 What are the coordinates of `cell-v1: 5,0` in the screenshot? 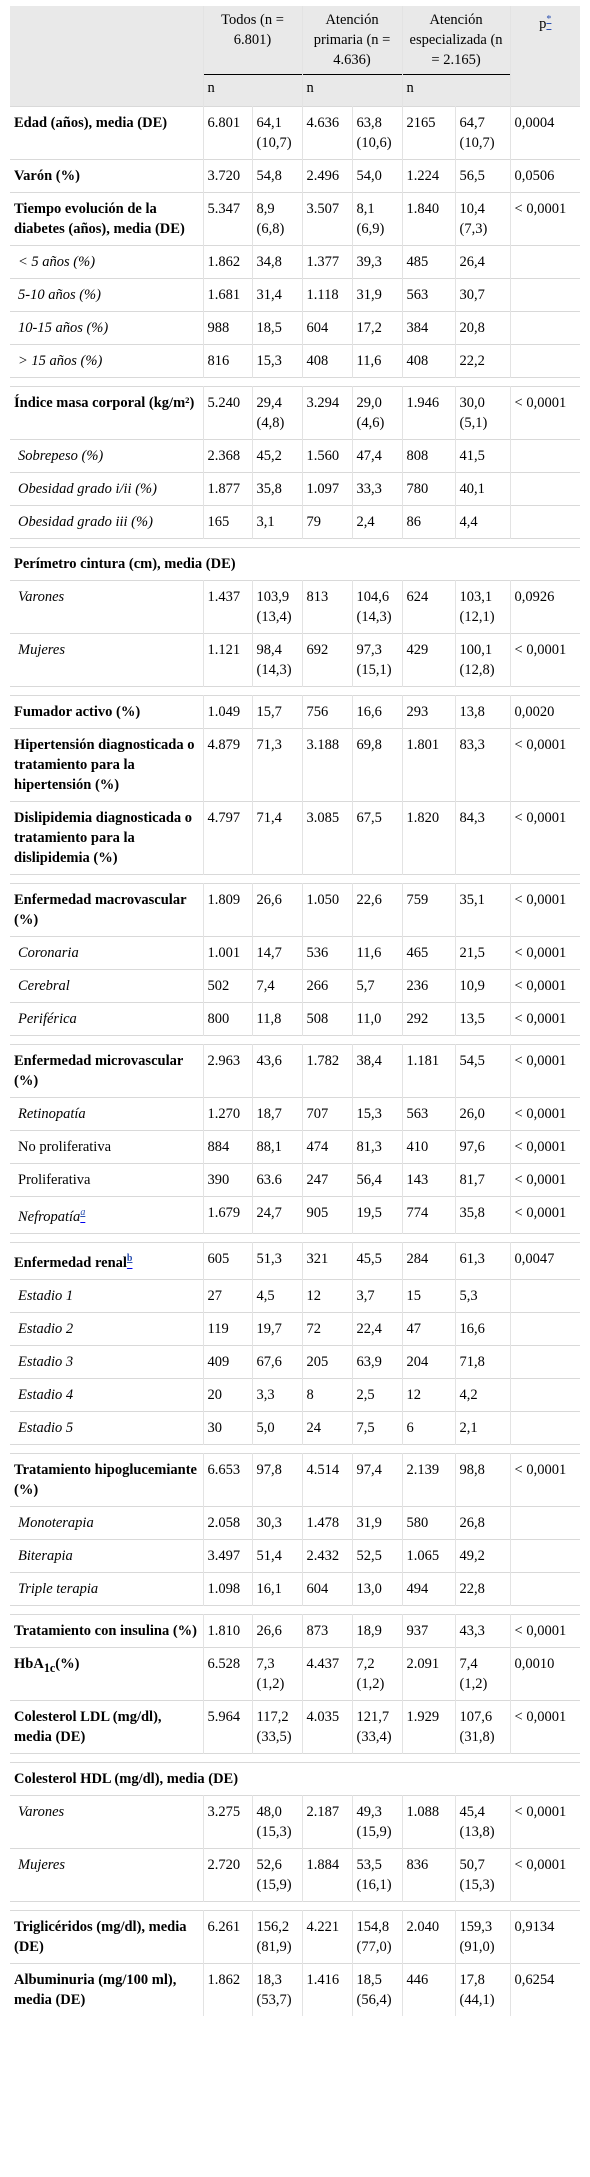 It's located at (277, 1427).